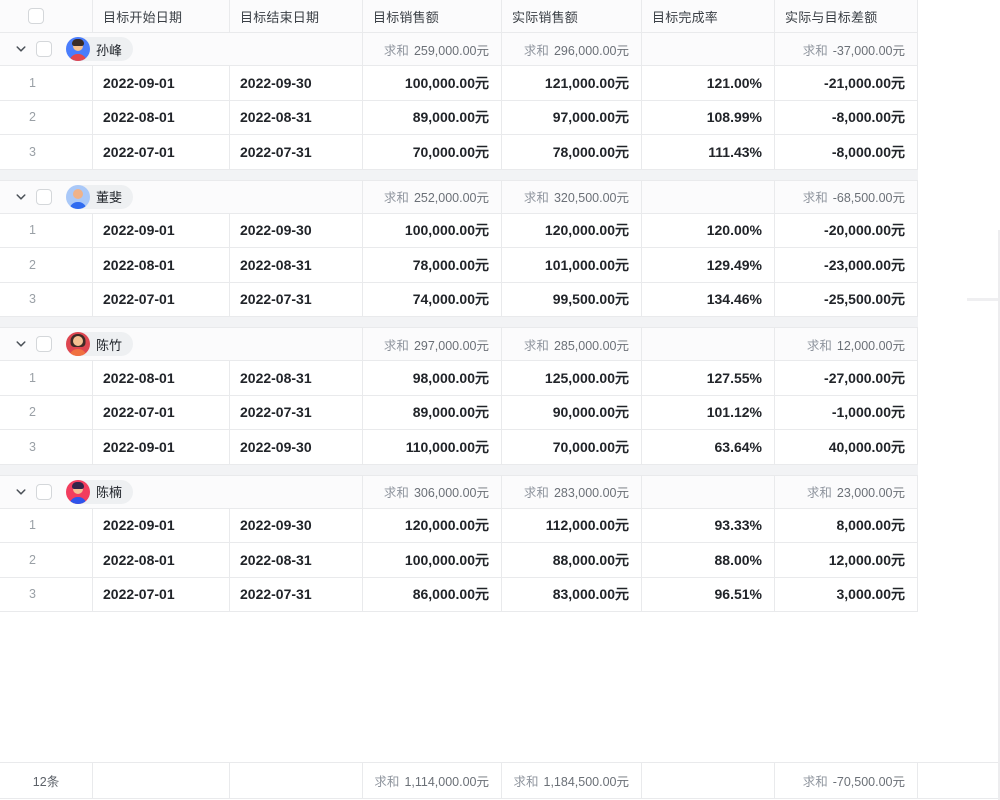 This screenshot has height=800, width=1000. I want to click on cell-actual-sales: 90,000.00元, so click(572, 412).